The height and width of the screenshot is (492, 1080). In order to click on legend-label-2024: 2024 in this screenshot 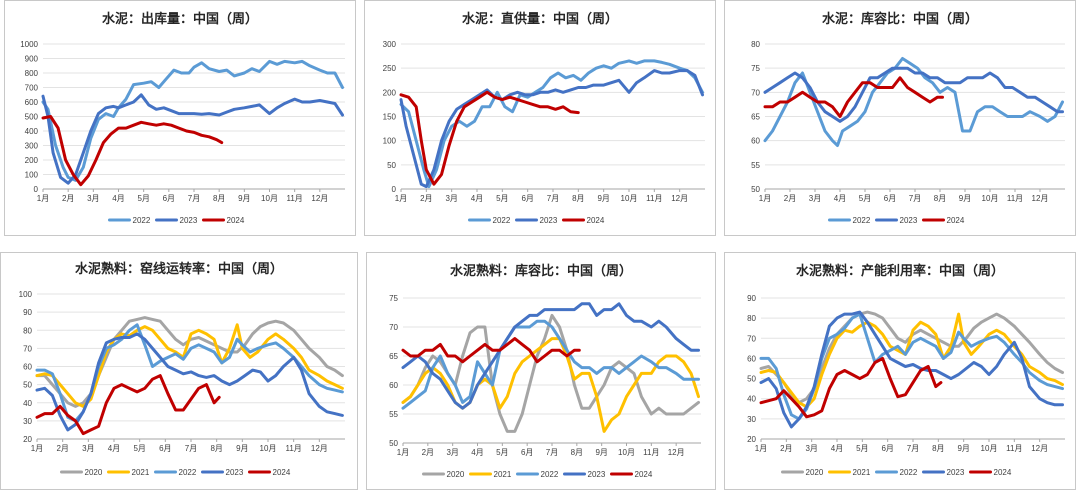, I will do `click(644, 474)`.